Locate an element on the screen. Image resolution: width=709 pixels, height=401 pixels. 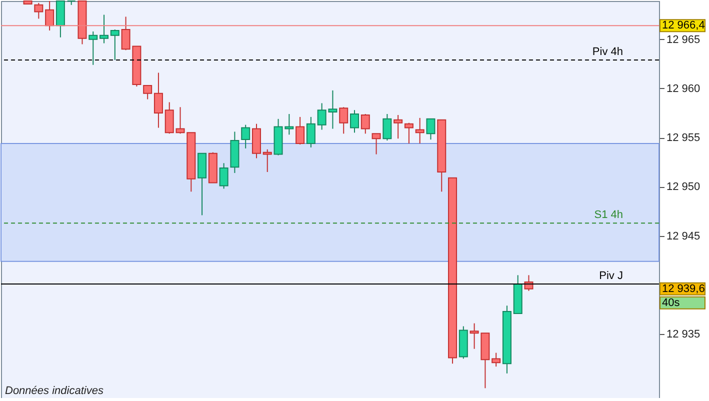
y-tick-label: 12 955 is located at coordinates (683, 138).